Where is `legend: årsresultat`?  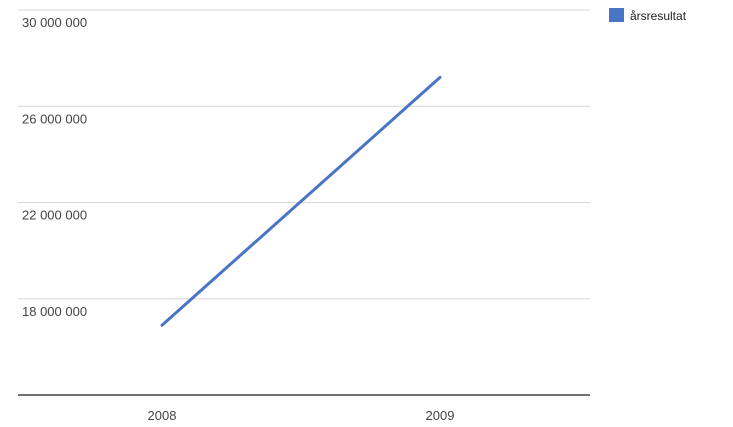
legend: årsresultat is located at coordinates (648, 15).